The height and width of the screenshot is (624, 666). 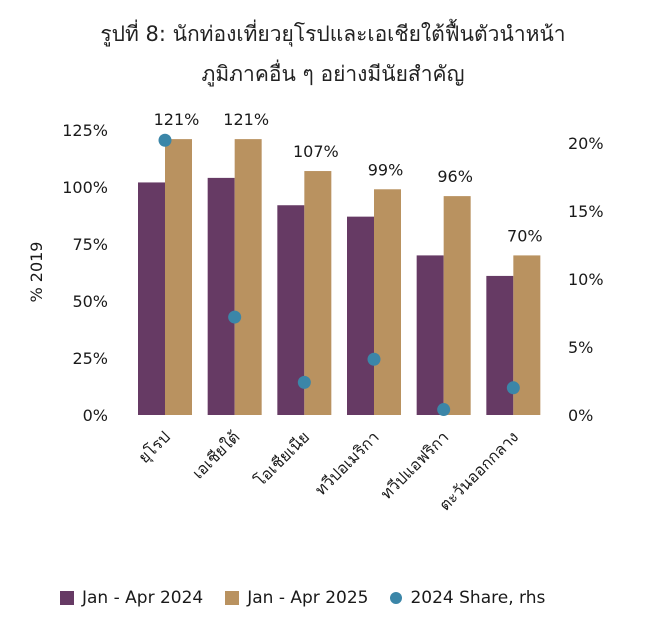 What do you see at coordinates (586, 143) in the screenshot?
I see `y2-tick-label: 20%` at bounding box center [586, 143].